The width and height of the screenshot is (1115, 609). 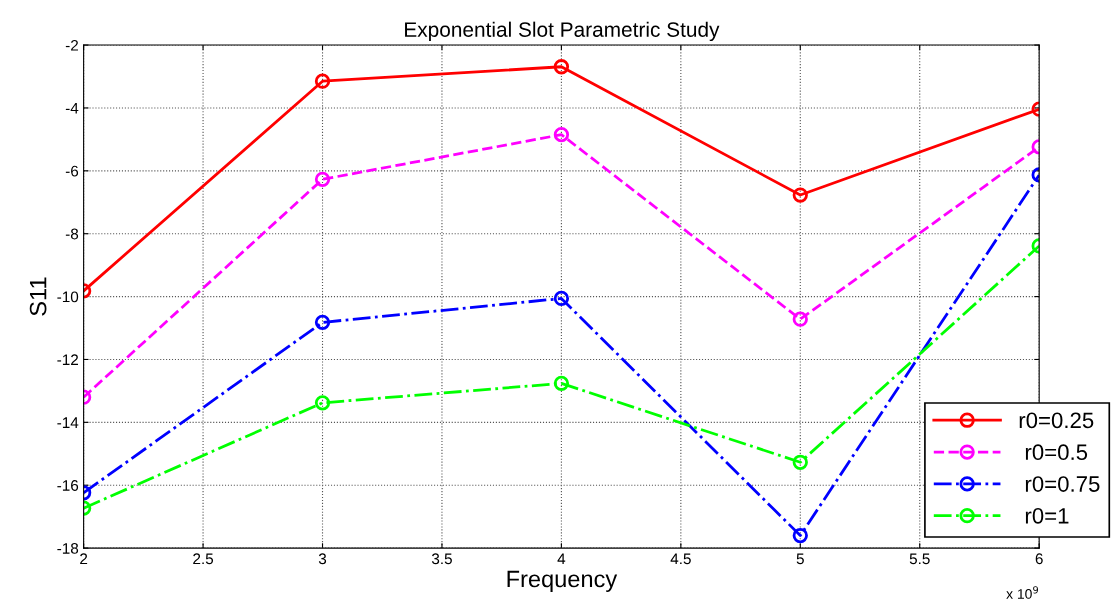 What do you see at coordinates (800, 559) in the screenshot?
I see `x-tick-label: 5` at bounding box center [800, 559].